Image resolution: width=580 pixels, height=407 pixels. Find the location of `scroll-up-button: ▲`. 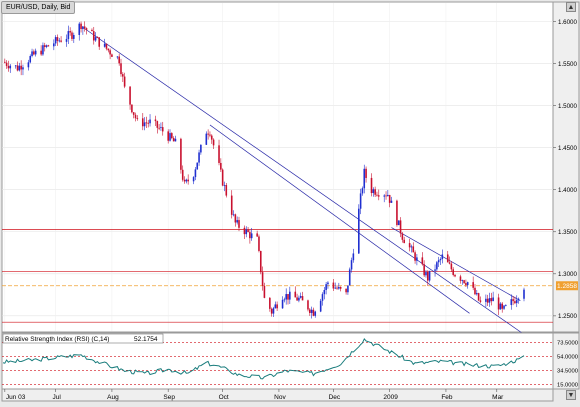

scroll-up-button: ▲ is located at coordinates (571, 7).